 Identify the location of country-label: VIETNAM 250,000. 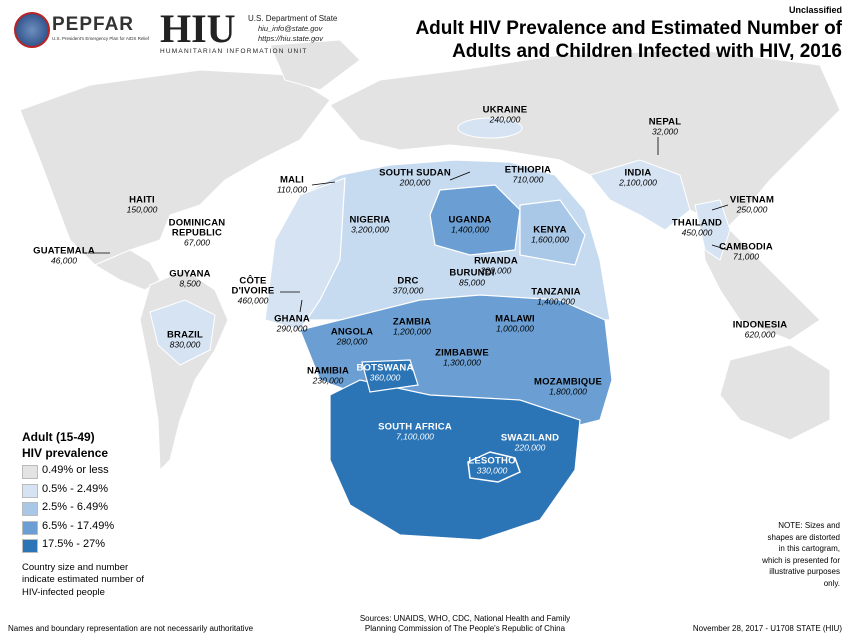
(752, 204).